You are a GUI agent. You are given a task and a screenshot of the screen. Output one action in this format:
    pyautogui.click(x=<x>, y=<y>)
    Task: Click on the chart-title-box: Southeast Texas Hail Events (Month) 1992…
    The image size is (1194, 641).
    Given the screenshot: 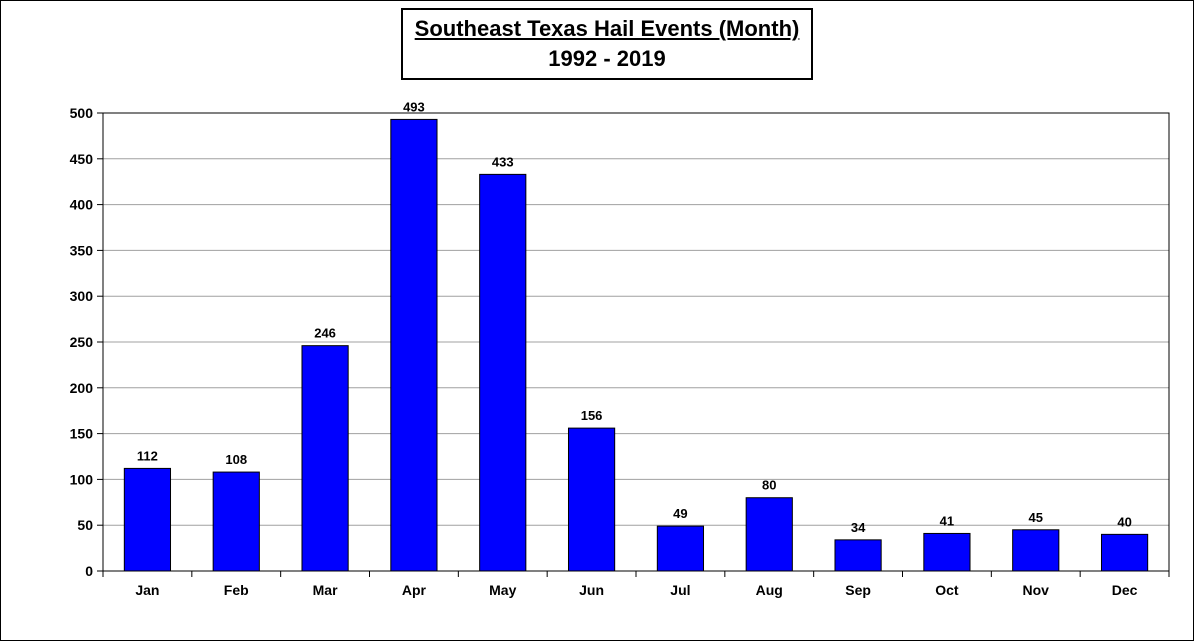 What is the action you would take?
    pyautogui.click(x=607, y=44)
    